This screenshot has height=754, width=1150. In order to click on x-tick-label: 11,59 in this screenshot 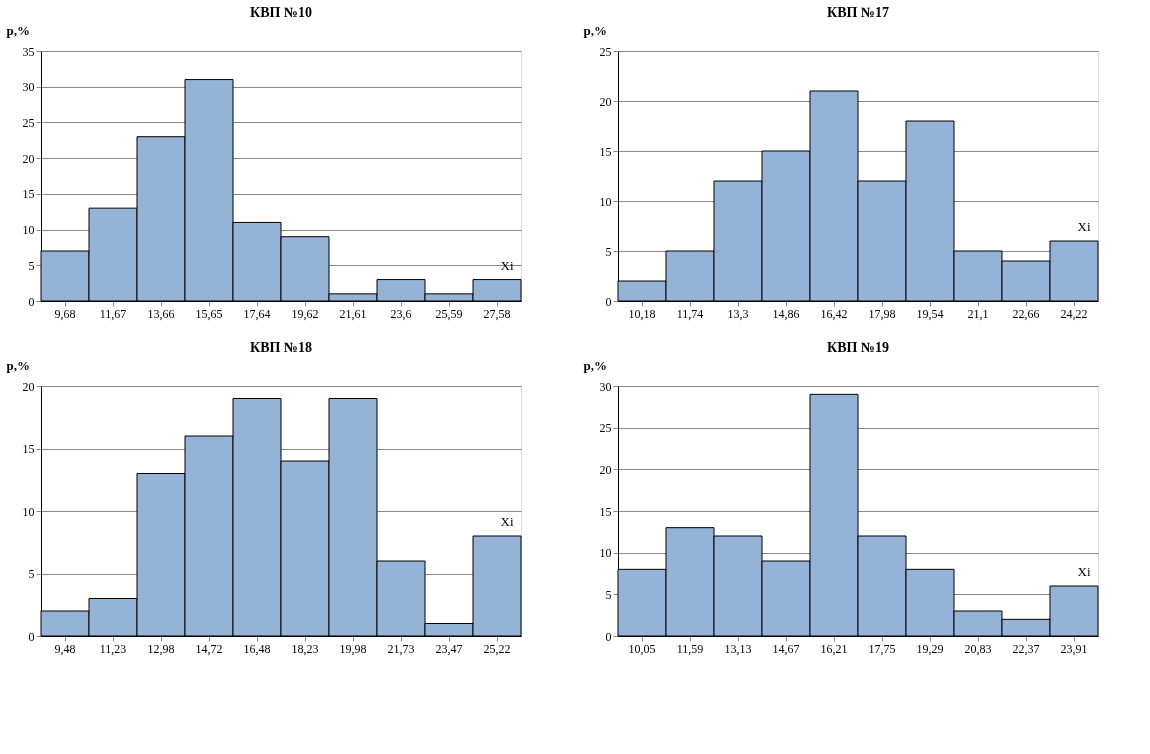, I will do `click(690, 648)`.